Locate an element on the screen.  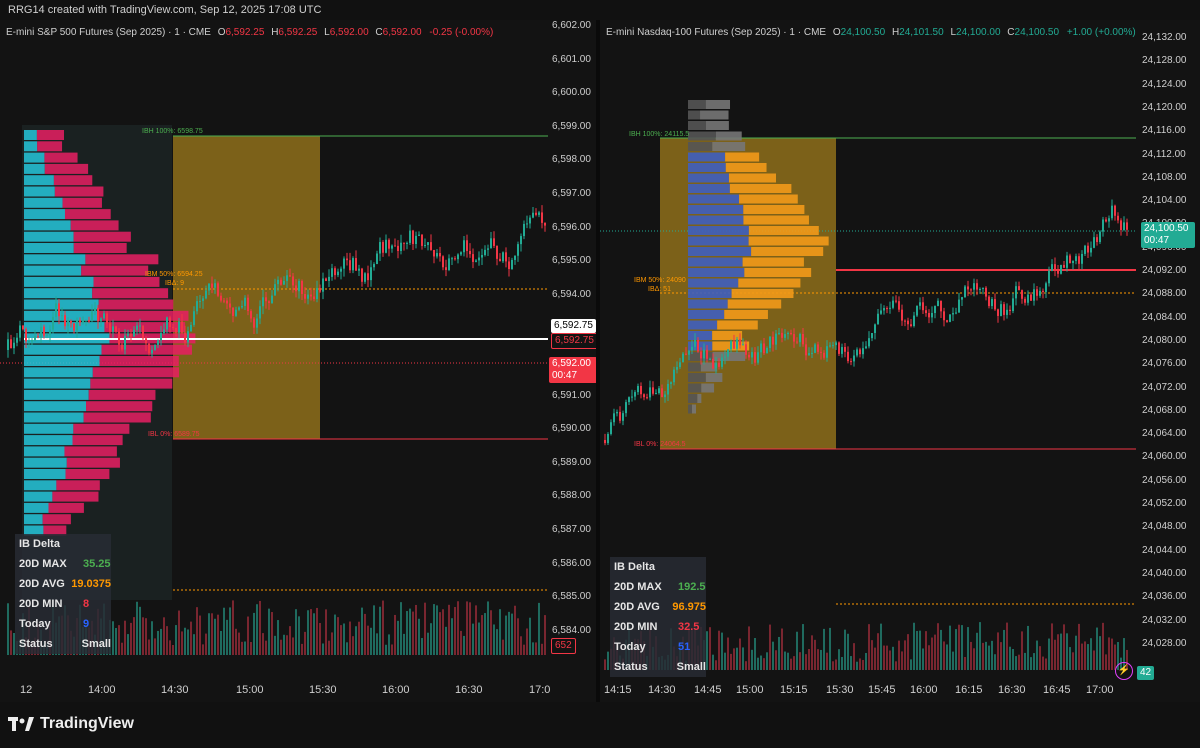
ib-stats-value: Small is located at coordinates (96, 644).